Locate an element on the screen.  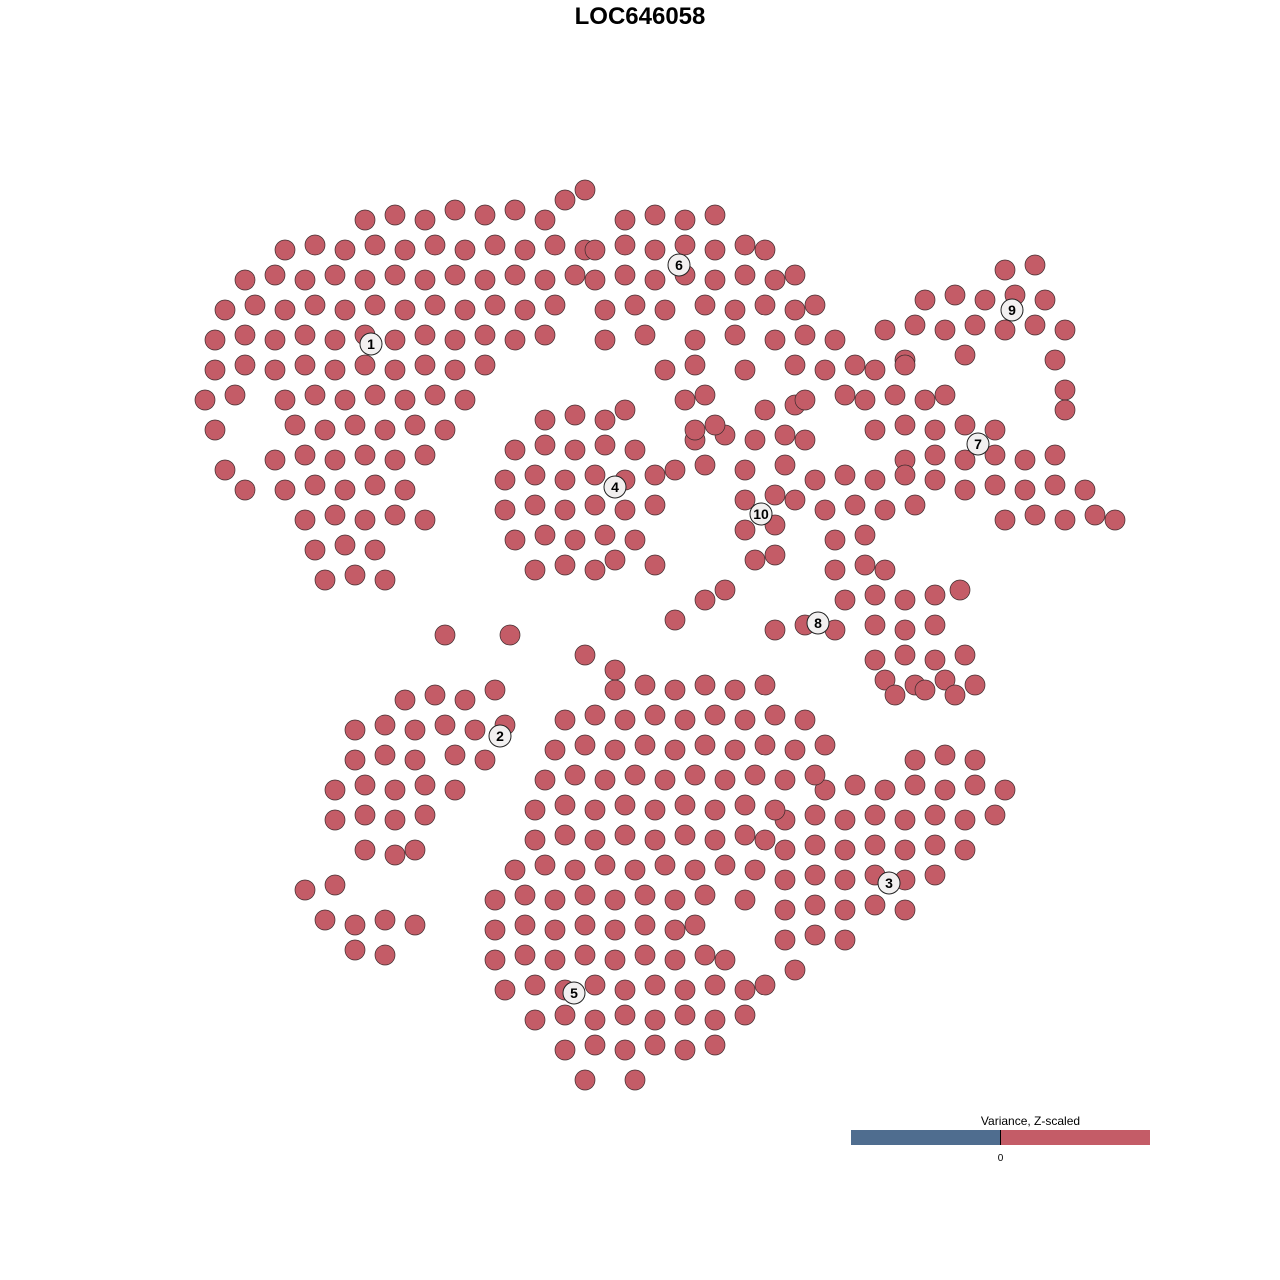
cluster-label-2: 2 is located at coordinates (500, 736).